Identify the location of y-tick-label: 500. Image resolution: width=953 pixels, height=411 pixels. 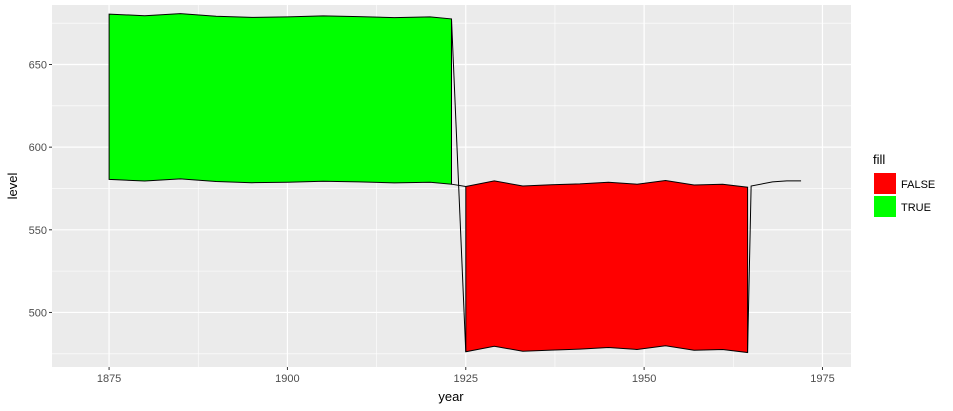
(38, 313).